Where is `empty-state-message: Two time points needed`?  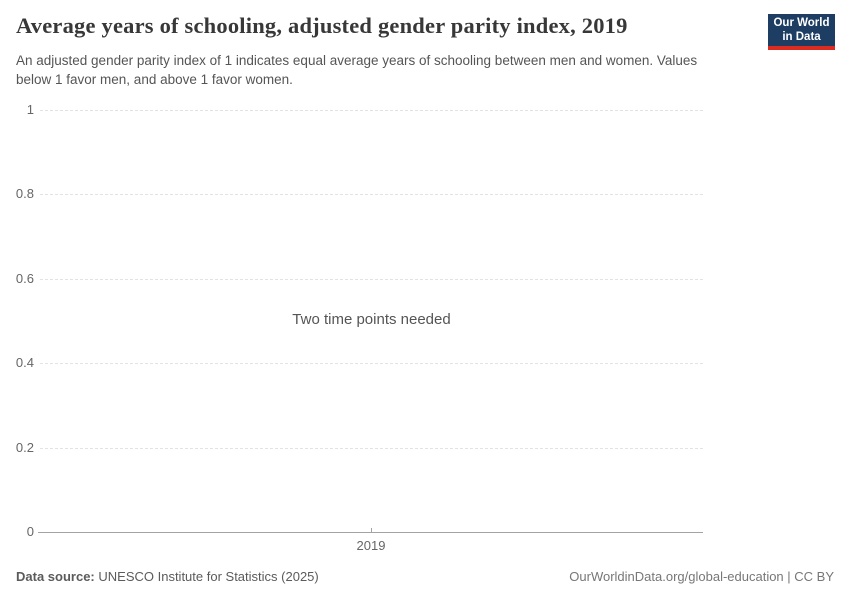 empty-state-message: Two time points needed is located at coordinates (371, 319).